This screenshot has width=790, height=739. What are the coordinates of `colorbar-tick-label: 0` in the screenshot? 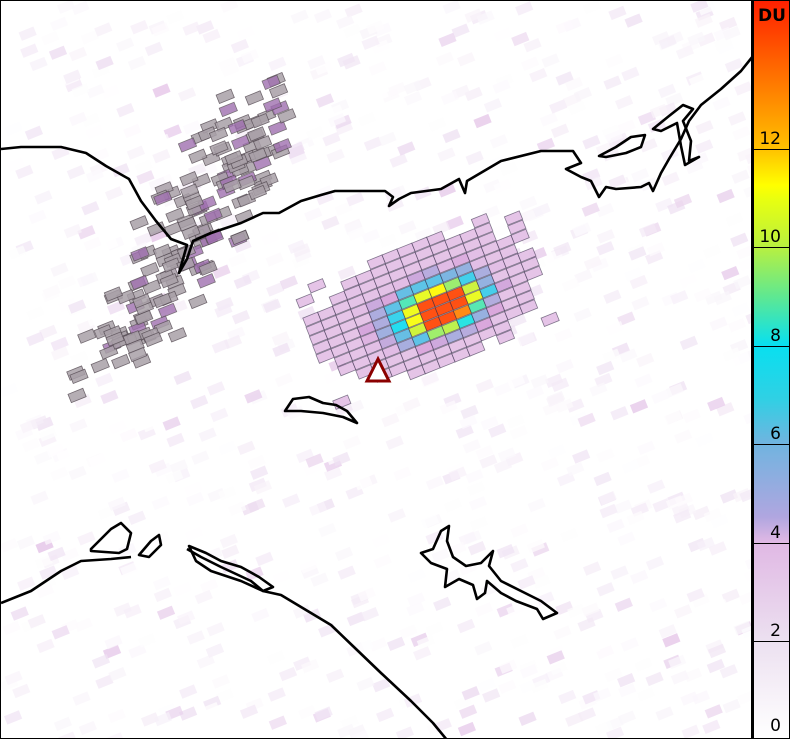 It's located at (775, 726).